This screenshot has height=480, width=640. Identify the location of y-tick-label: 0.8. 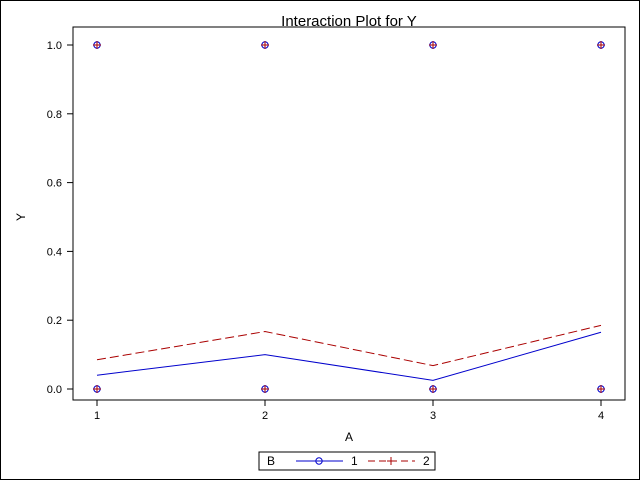
(54, 115).